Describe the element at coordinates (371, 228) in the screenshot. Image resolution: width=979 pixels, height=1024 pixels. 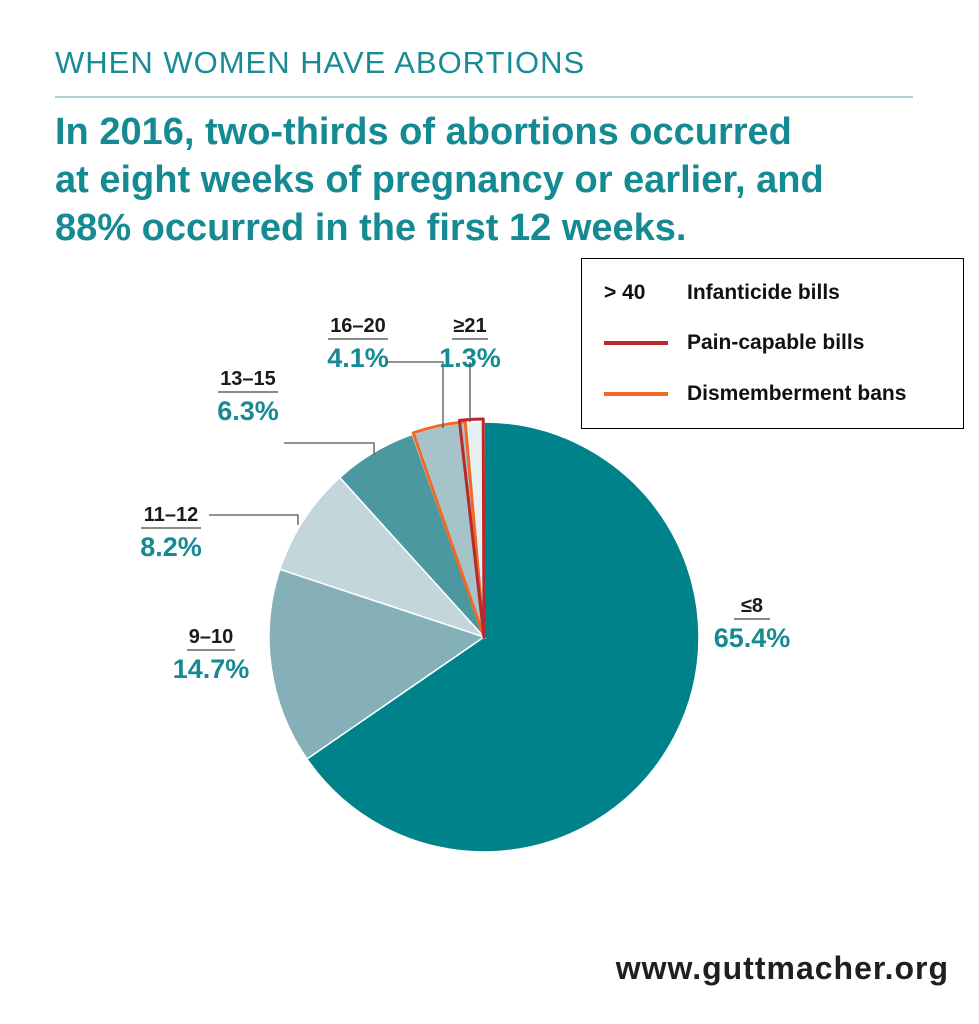
I see `headline-line-3: 88% occurred in the first 12 weeks.` at that location.